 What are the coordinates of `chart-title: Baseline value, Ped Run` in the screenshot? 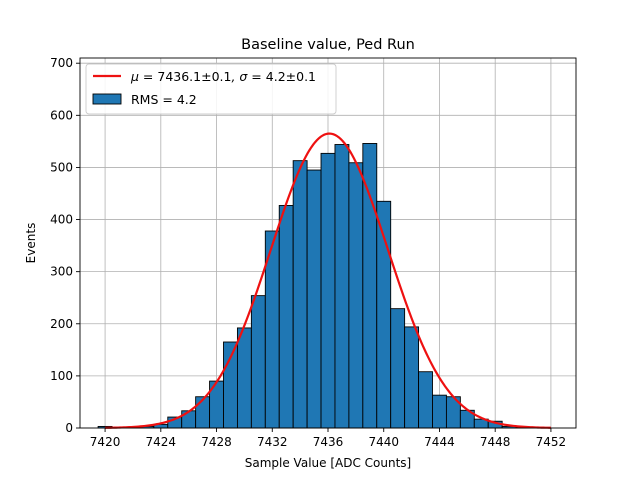 It's located at (328, 45).